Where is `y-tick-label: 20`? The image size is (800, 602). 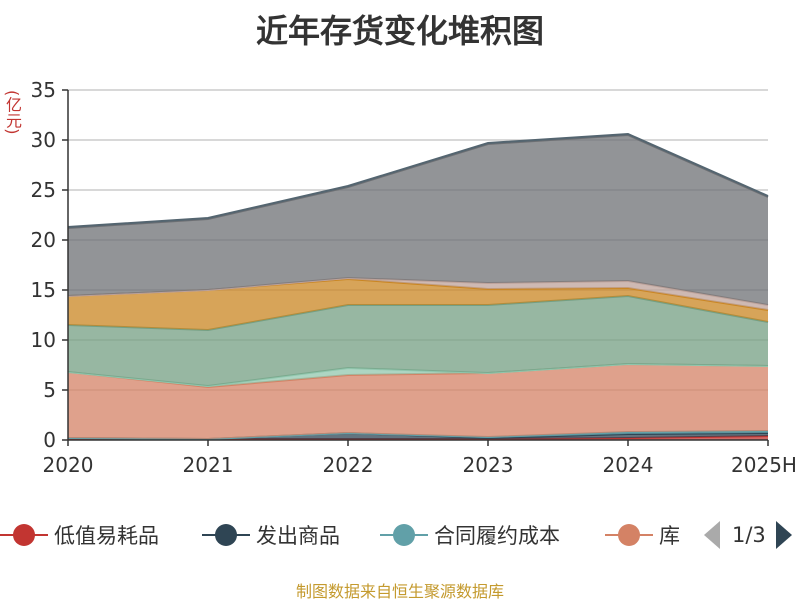 y-tick-label: 20 is located at coordinates (43, 240).